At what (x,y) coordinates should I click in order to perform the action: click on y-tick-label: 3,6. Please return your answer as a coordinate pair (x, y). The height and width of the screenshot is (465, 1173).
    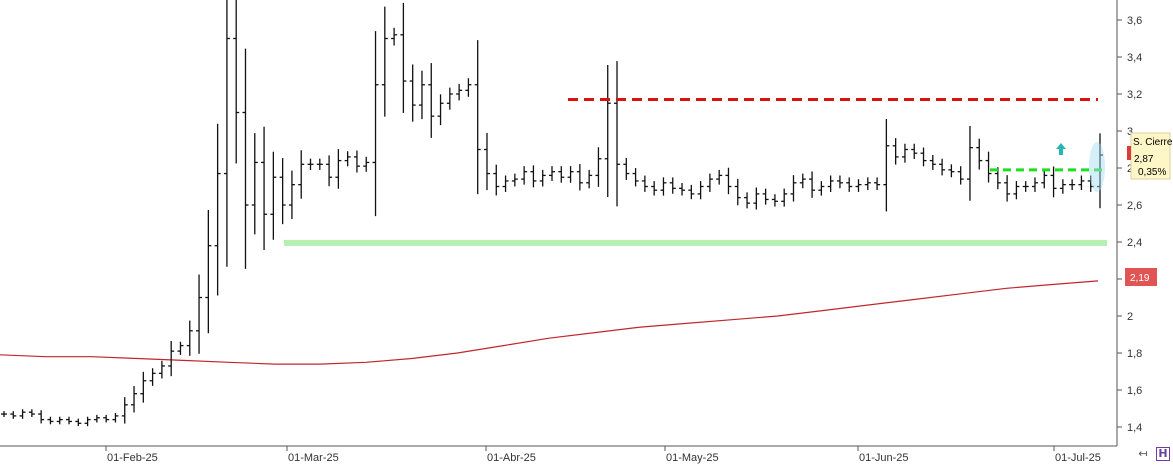
    Looking at the image, I should click on (1134, 21).